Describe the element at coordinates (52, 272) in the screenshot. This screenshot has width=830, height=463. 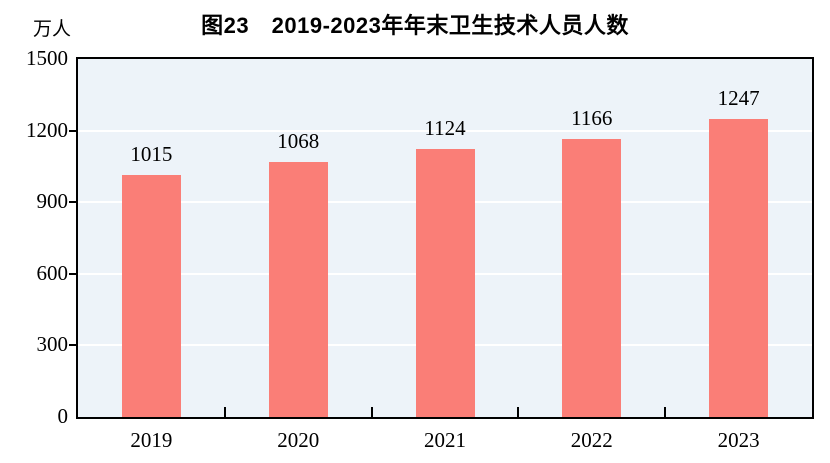
I see `y-tick-label-600: 600` at that location.